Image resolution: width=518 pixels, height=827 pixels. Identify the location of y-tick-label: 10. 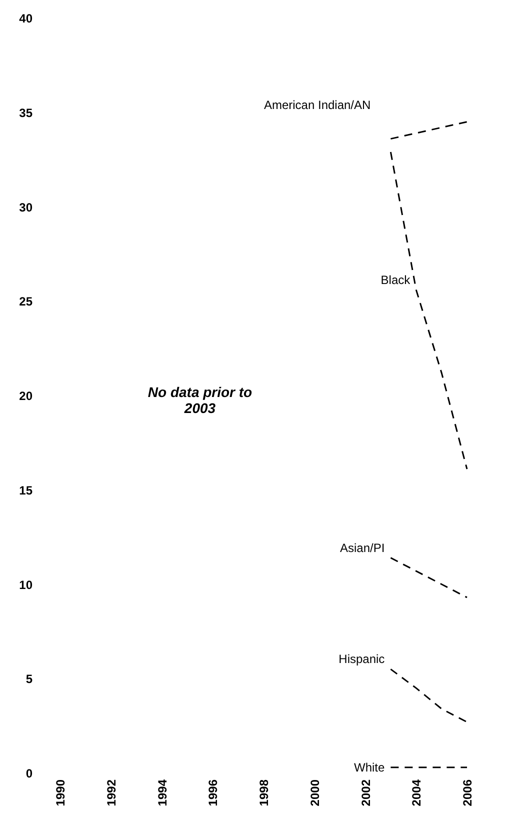
(26, 585).